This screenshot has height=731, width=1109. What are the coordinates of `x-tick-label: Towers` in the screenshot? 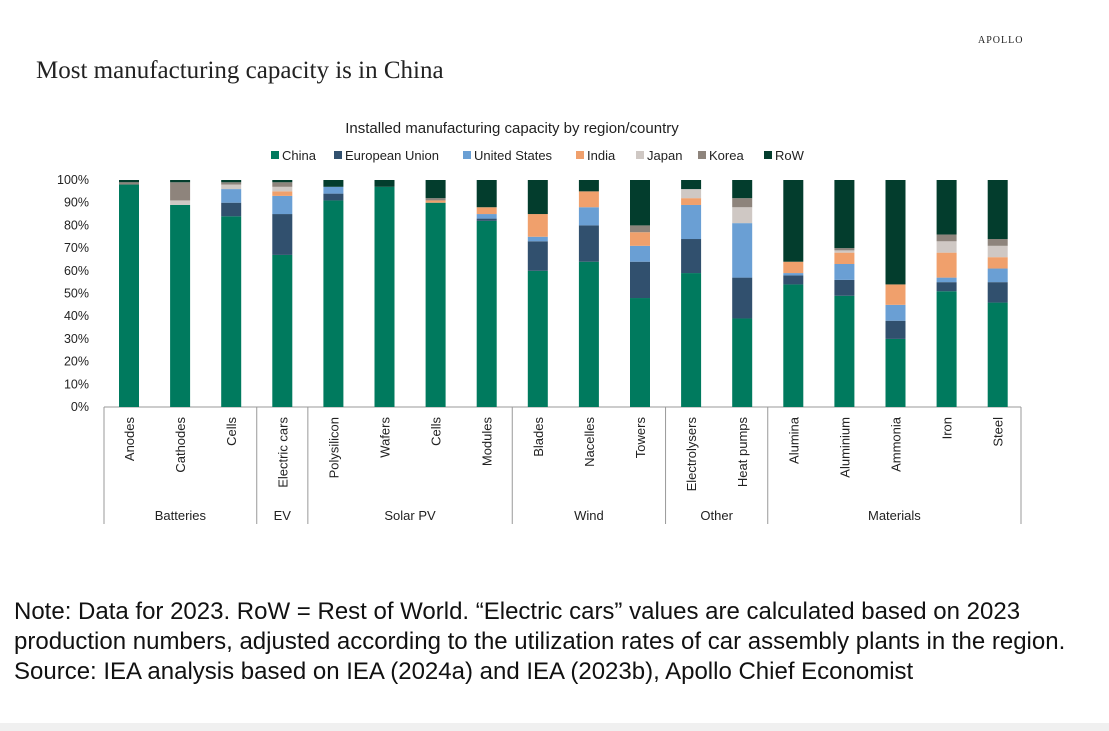 It's located at (640, 438).